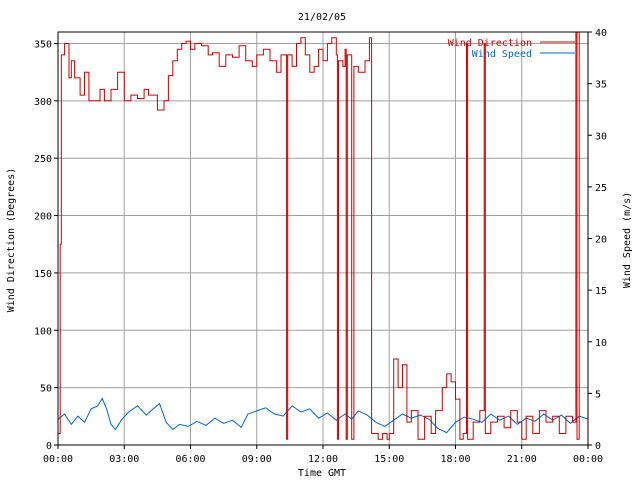 The height and width of the screenshot is (480, 640). What do you see at coordinates (43, 102) in the screenshot?
I see `left-tick-label: 300` at bounding box center [43, 102].